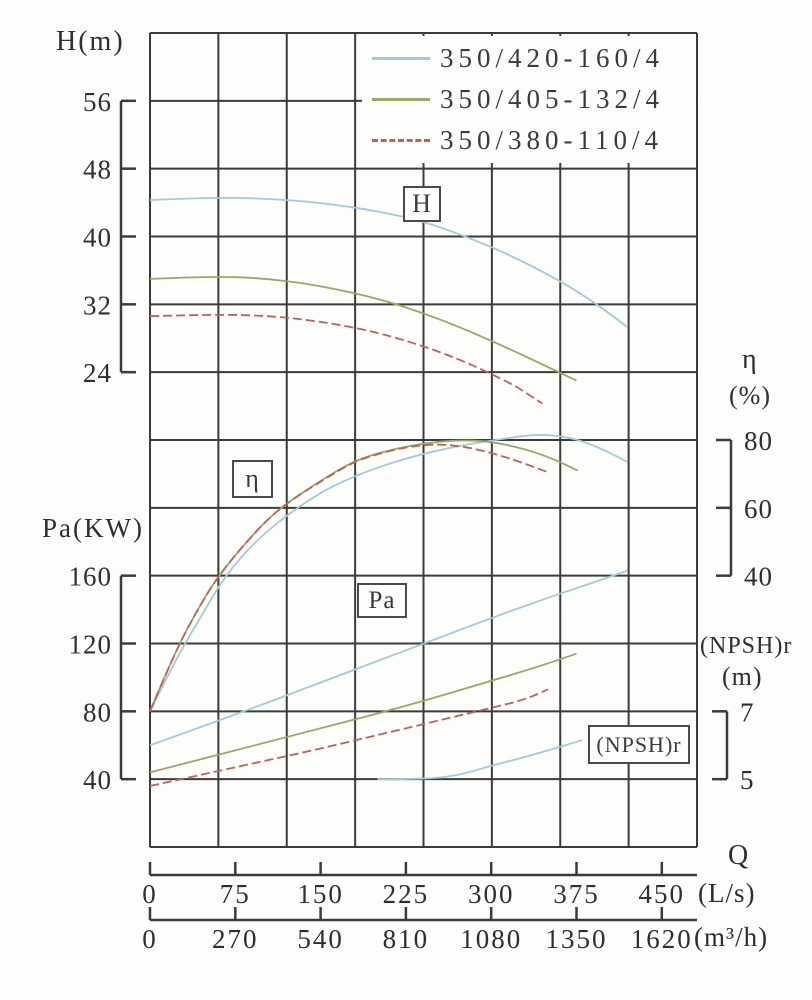 The width and height of the screenshot is (812, 1000). I want to click on npsh-axis-unit: (m), so click(742, 676).